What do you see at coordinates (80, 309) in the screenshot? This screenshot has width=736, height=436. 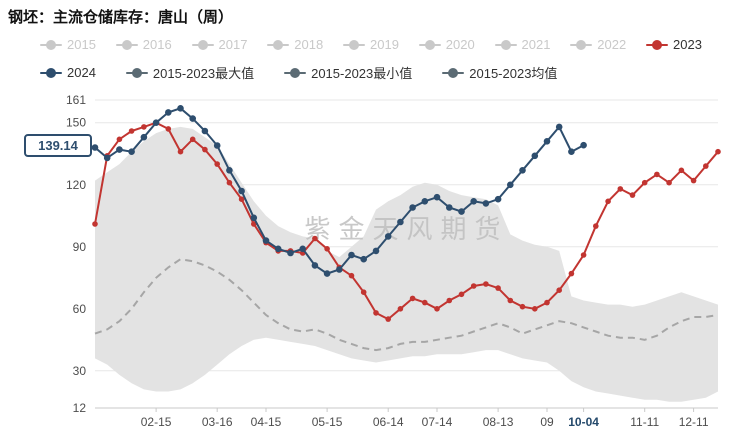 I see `svg-text: 60` at bounding box center [80, 309].